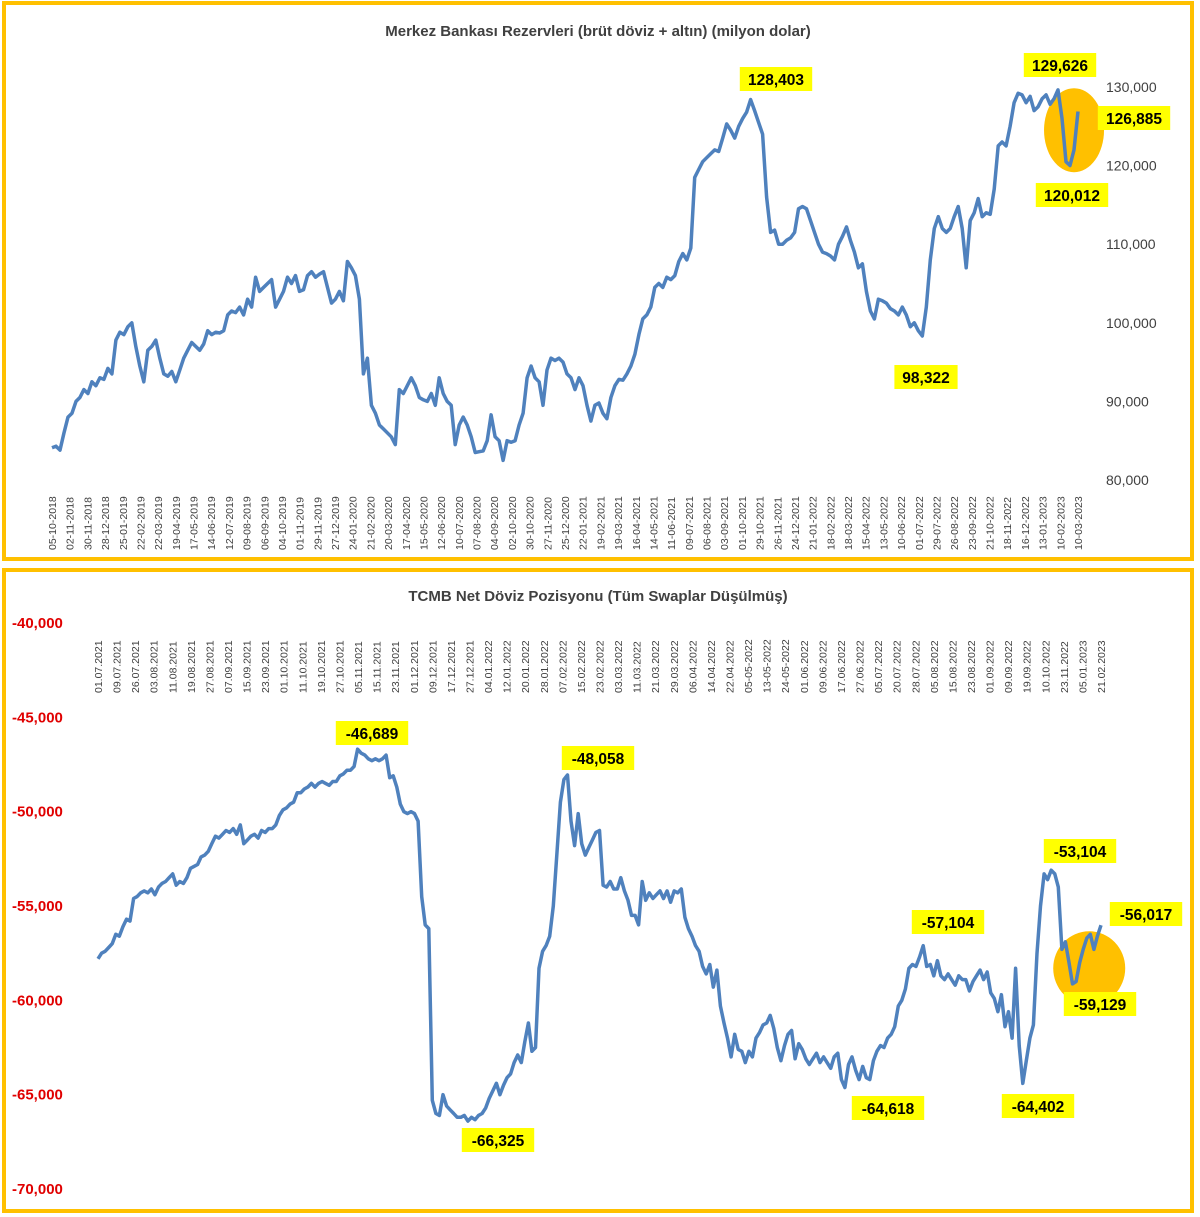 This screenshot has width=1200, height=1217. I want to click on x-tick-label: 05.01.2023, so click(1083, 666).